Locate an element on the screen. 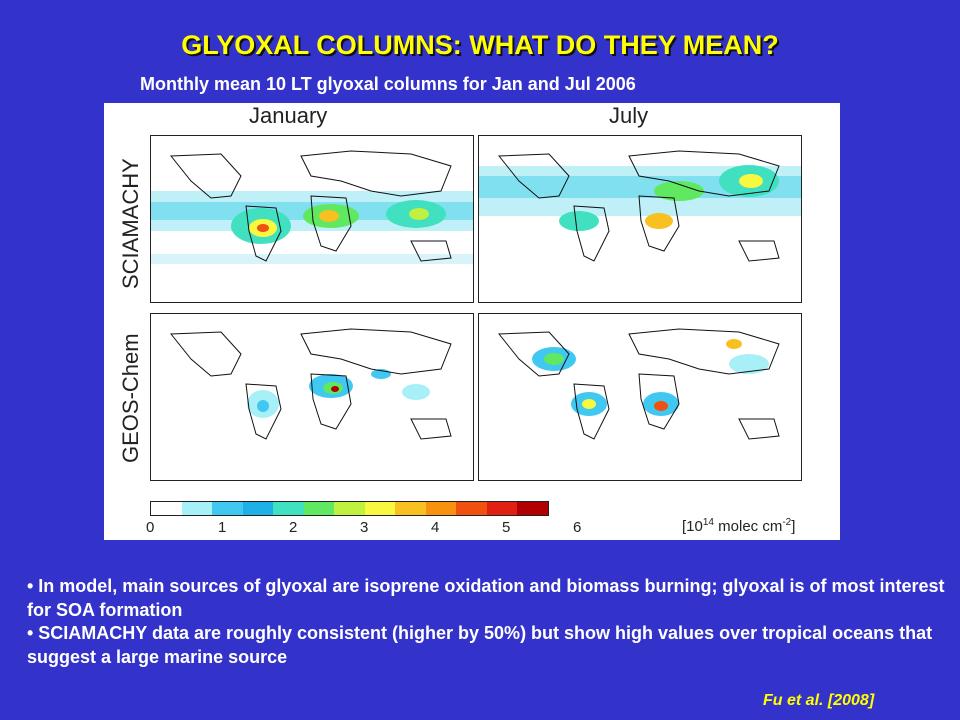 This screenshot has width=960, height=720. slide-title: GLYOXAL COLUMNS: WHAT DO THEY MEAN? is located at coordinates (480, 45).